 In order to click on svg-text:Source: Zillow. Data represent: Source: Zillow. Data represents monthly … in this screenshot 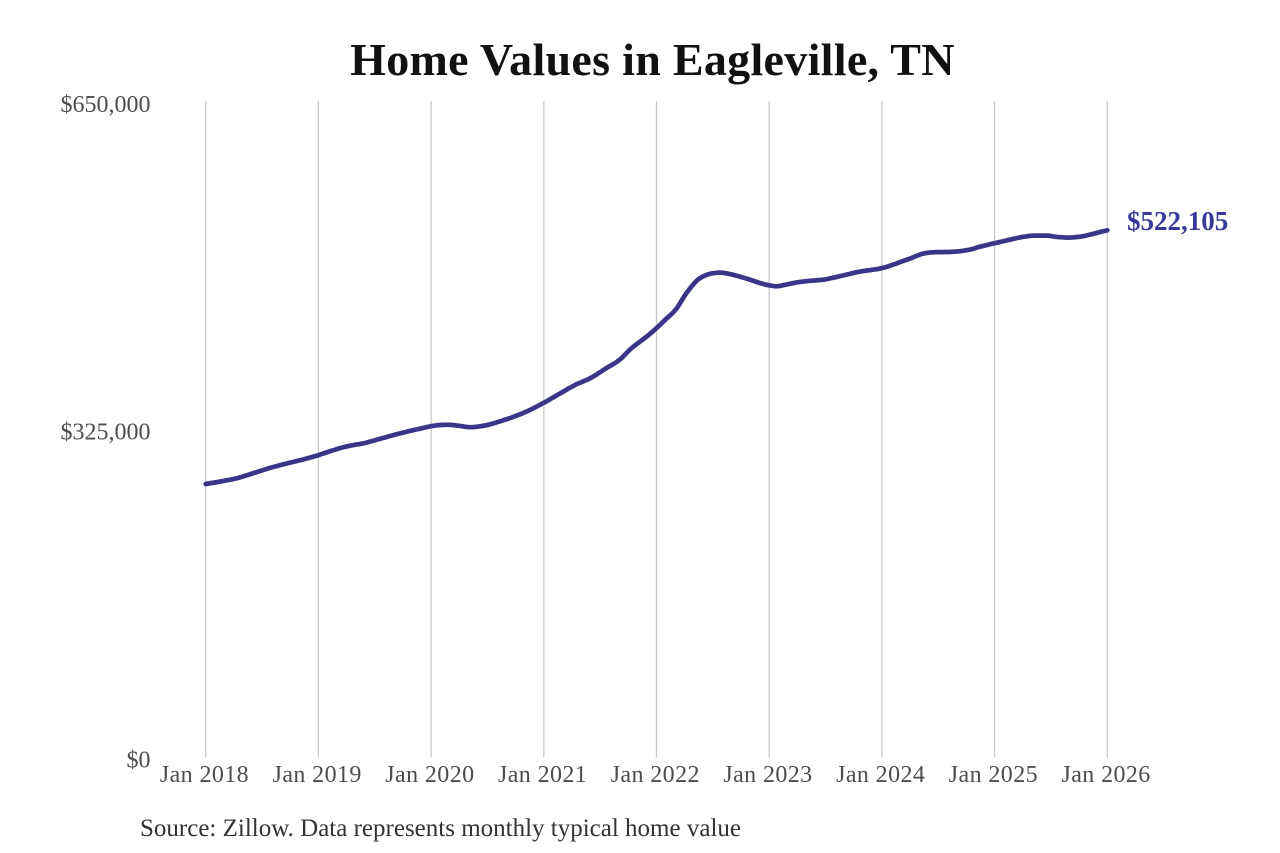, I will do `click(440, 828)`.